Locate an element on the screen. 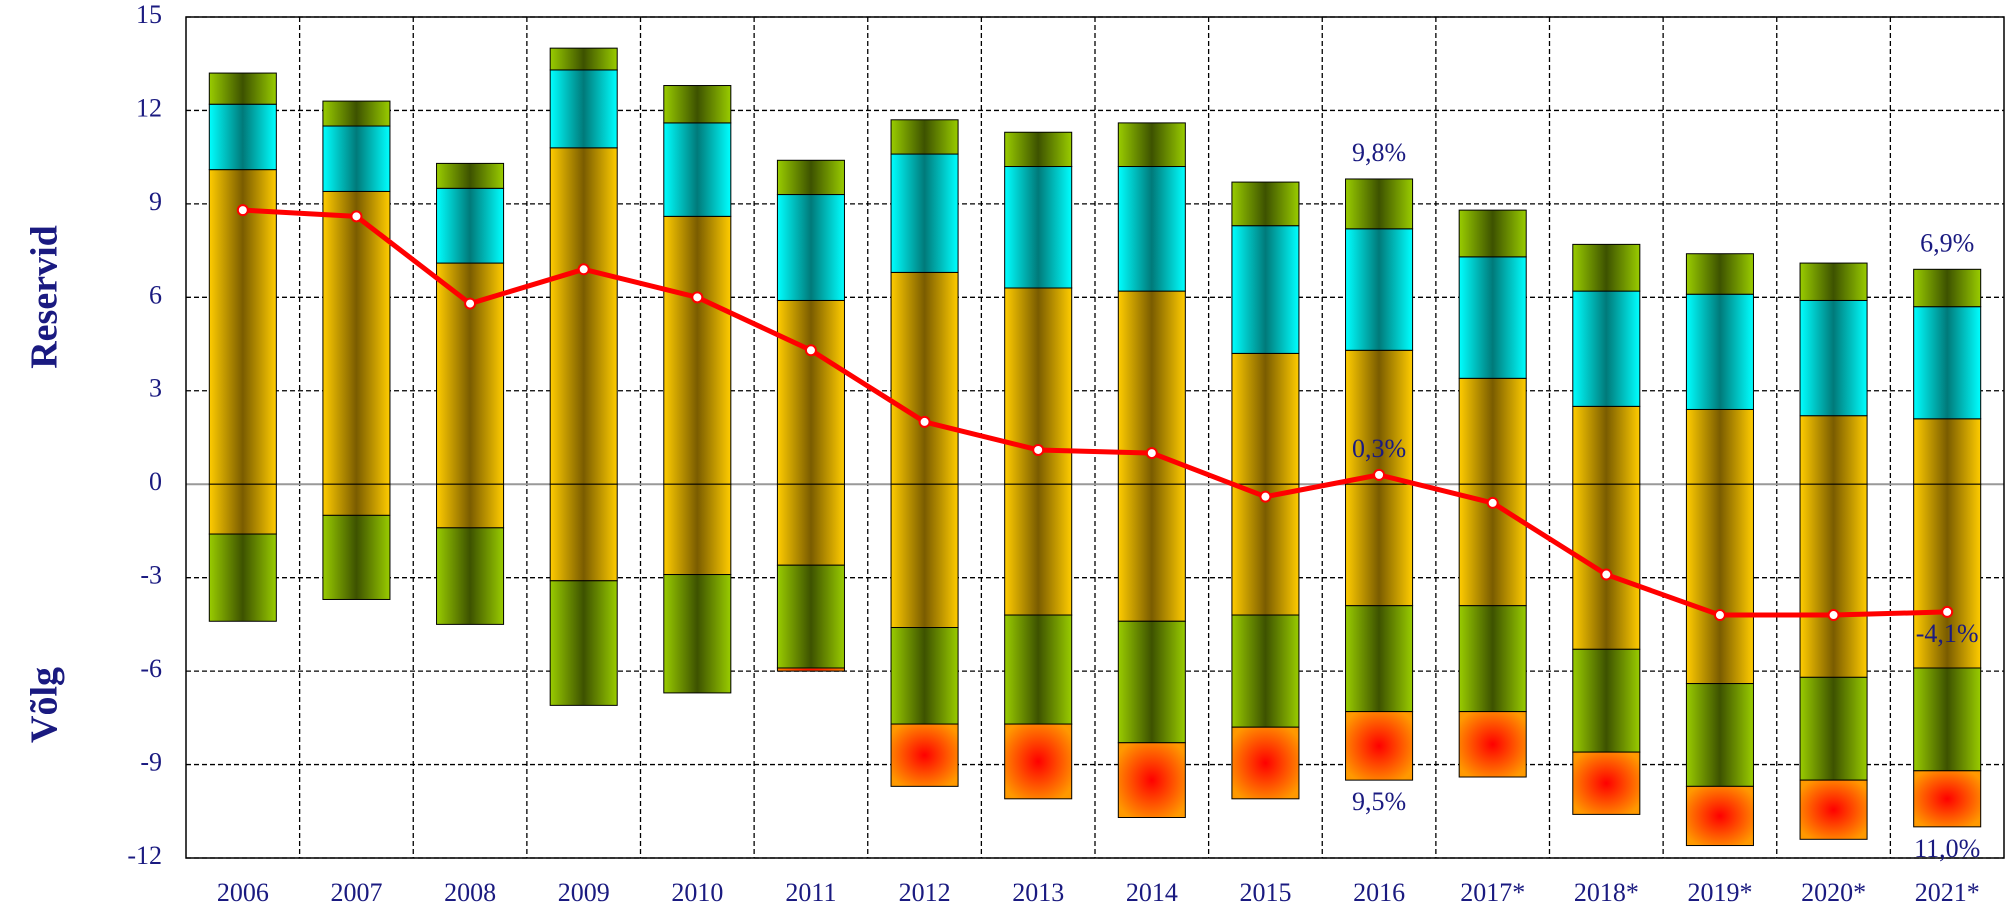 This screenshot has height=912, width=2006. x-tick-label: 2021* is located at coordinates (1947, 892).